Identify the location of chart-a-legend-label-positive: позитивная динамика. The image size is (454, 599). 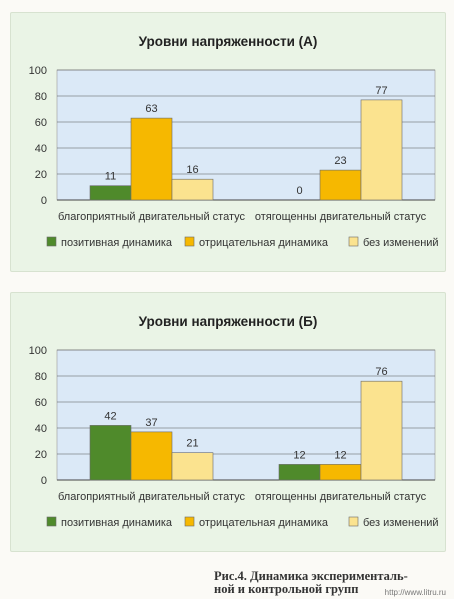
(117, 243).